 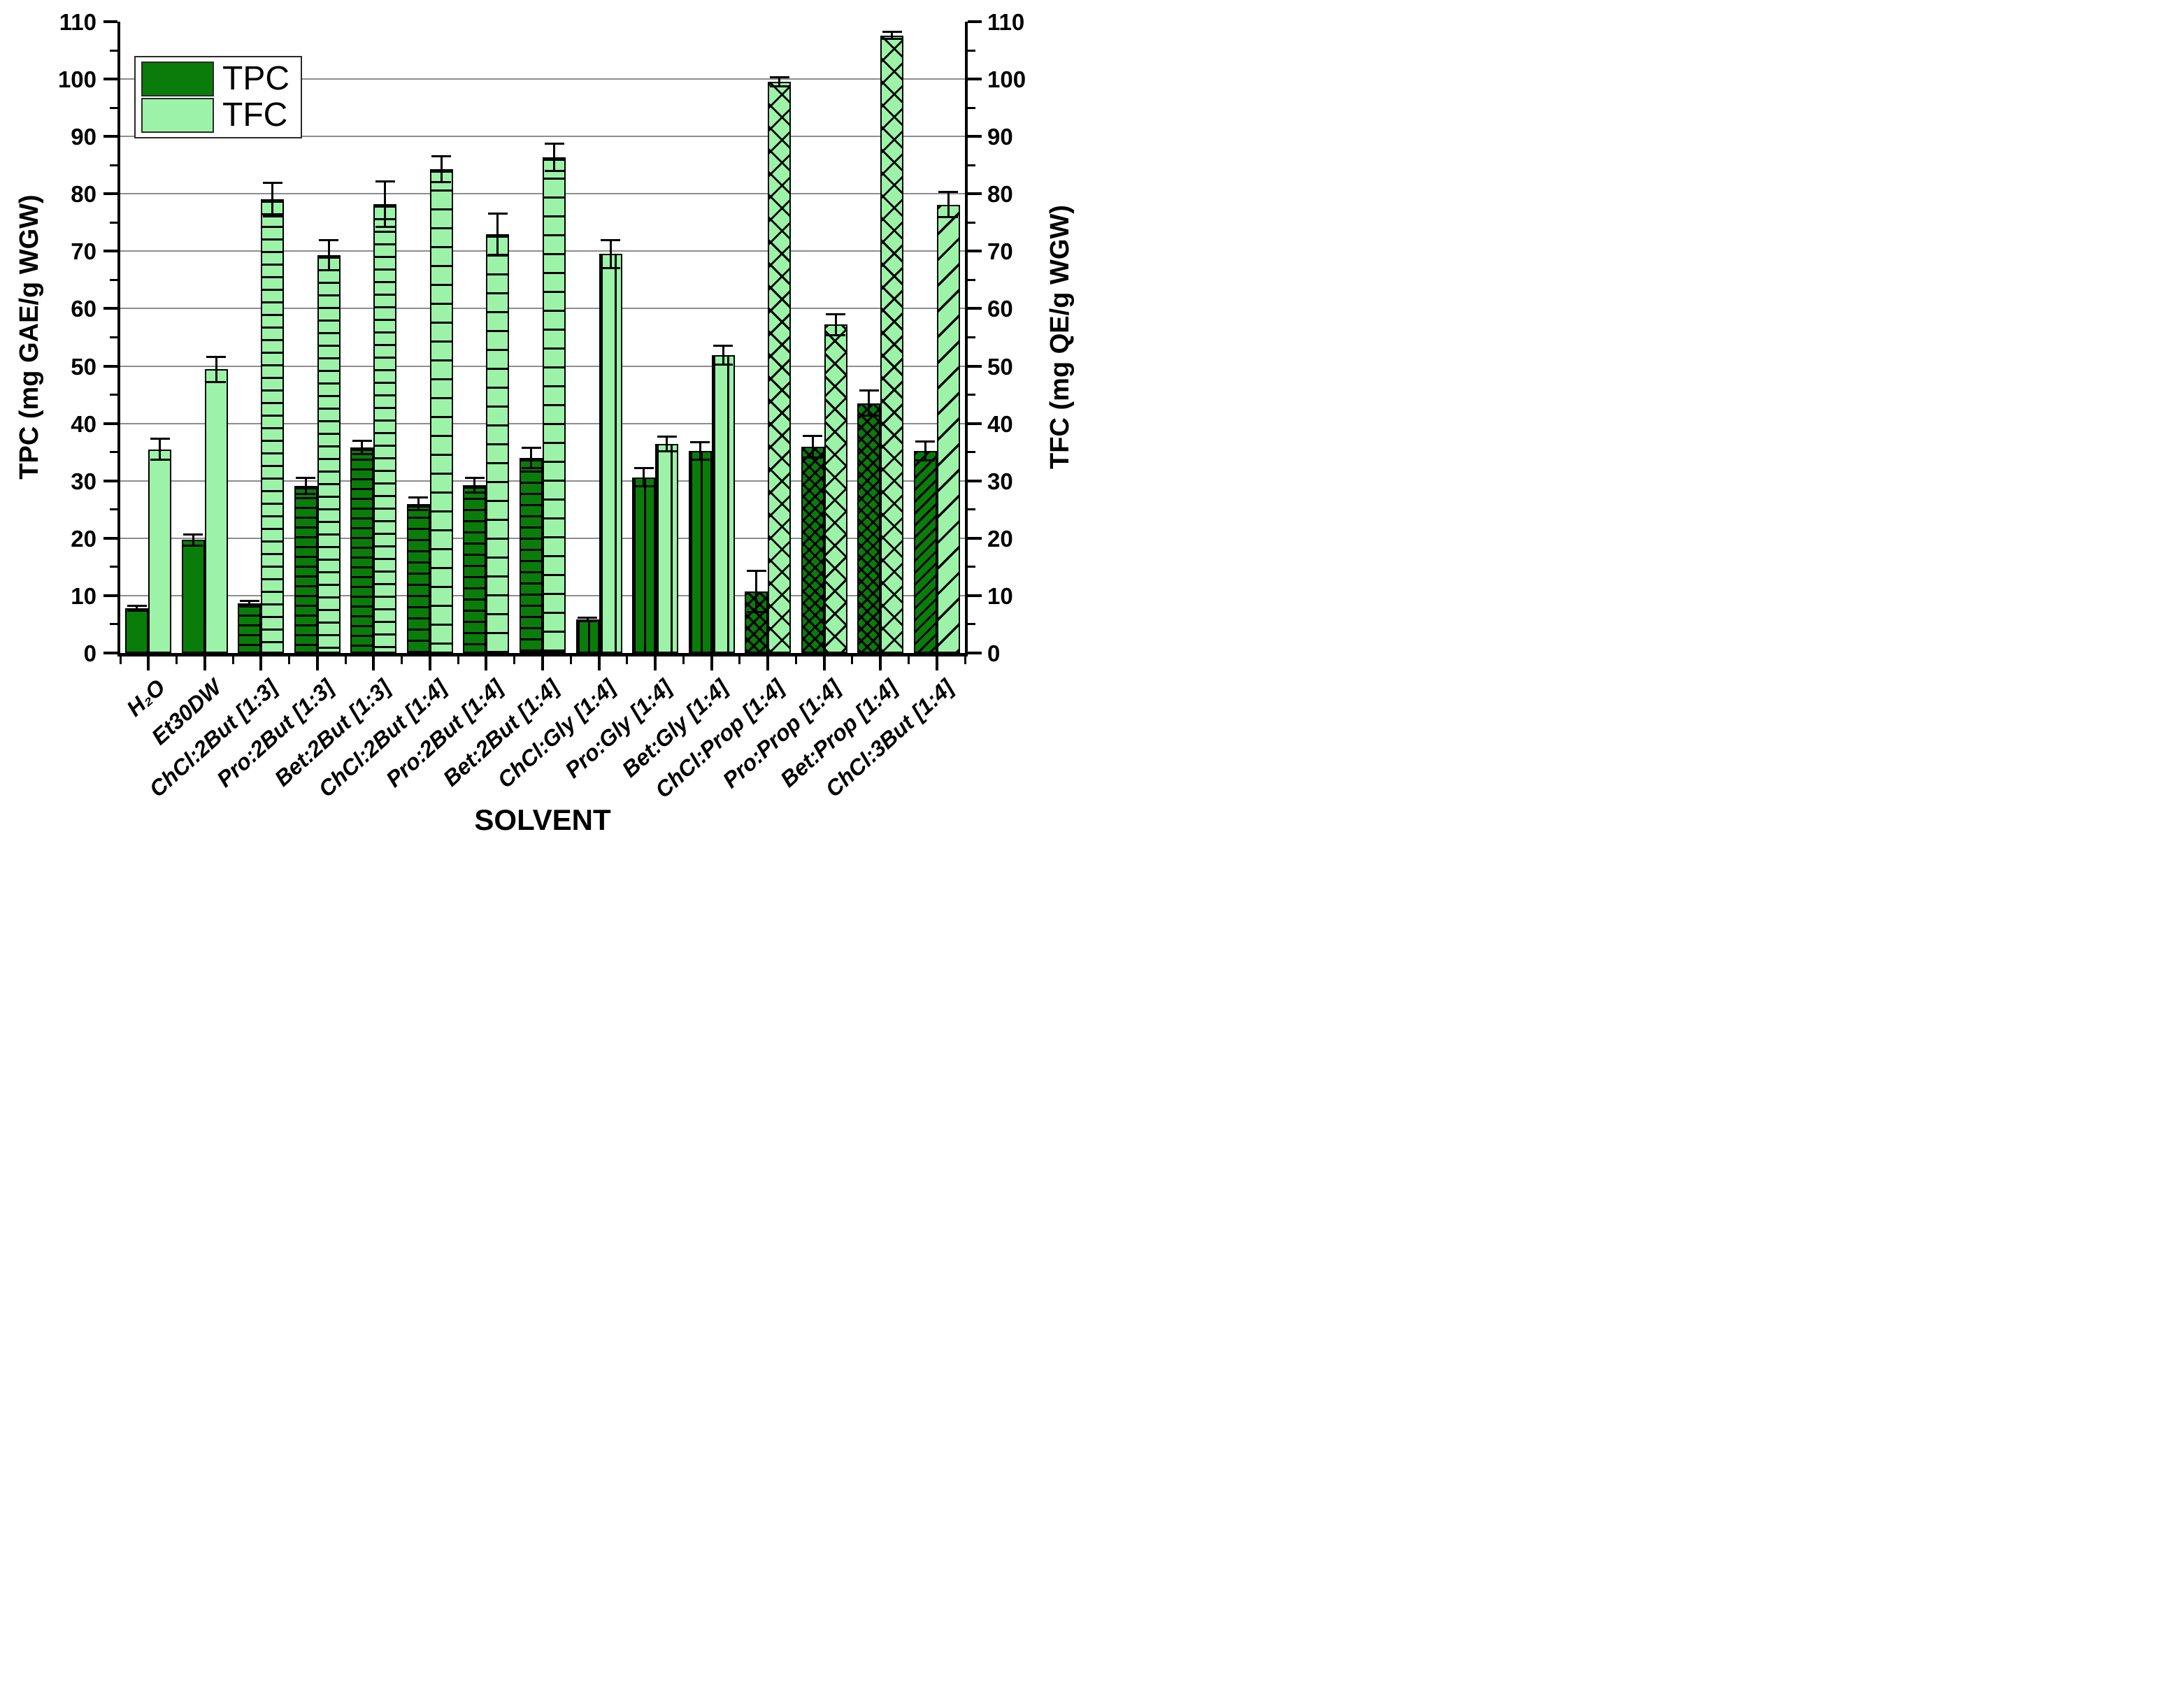 What do you see at coordinates (83, 137) in the screenshot?
I see `left-y-label-90: 90` at bounding box center [83, 137].